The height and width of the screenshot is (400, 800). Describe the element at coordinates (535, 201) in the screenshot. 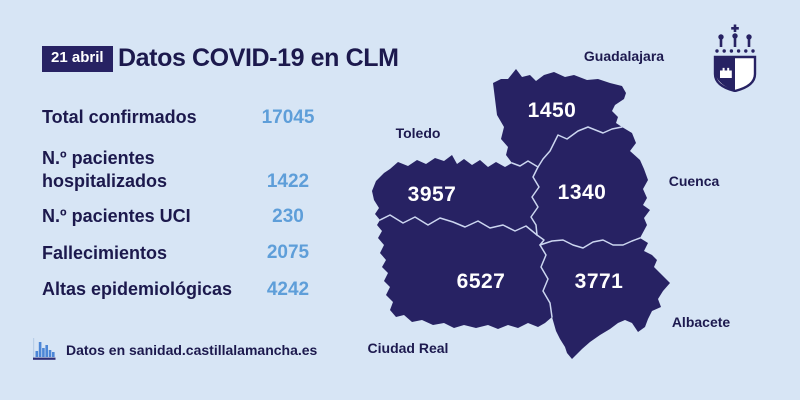

I see `border-toledo-cuenca` at that location.